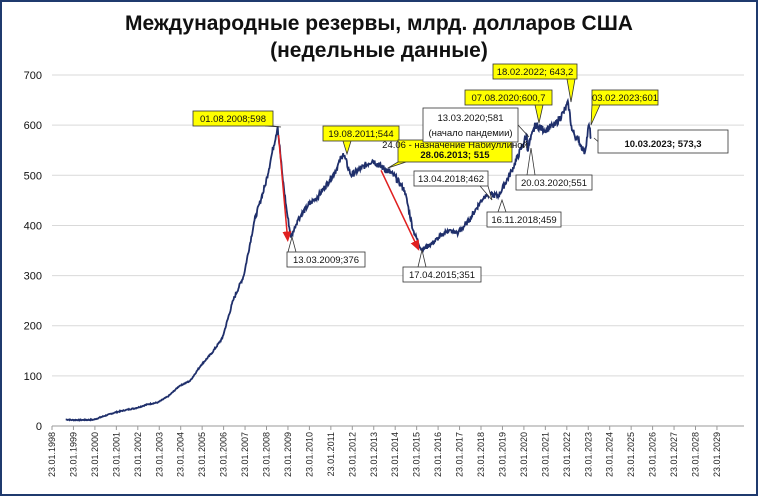 The width and height of the screenshot is (758, 496). What do you see at coordinates (181, 454) in the screenshot?
I see `x-tick-label: 23.01.2004` at bounding box center [181, 454].